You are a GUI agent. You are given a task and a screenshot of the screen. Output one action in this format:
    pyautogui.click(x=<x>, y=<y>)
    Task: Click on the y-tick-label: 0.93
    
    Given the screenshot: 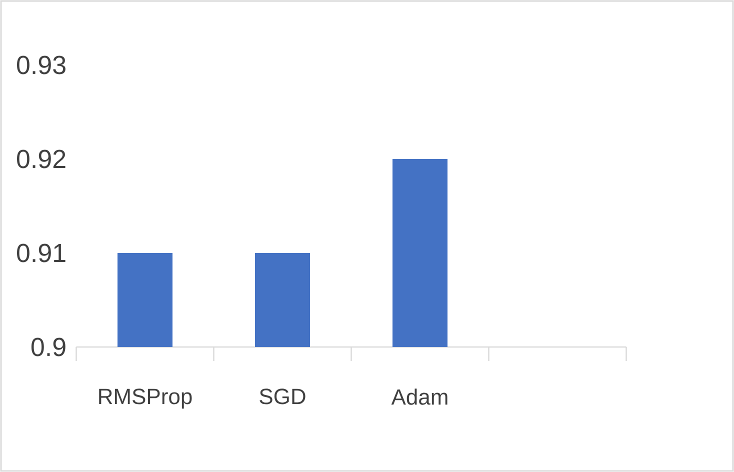 What is the action you would take?
    pyautogui.click(x=41, y=65)
    